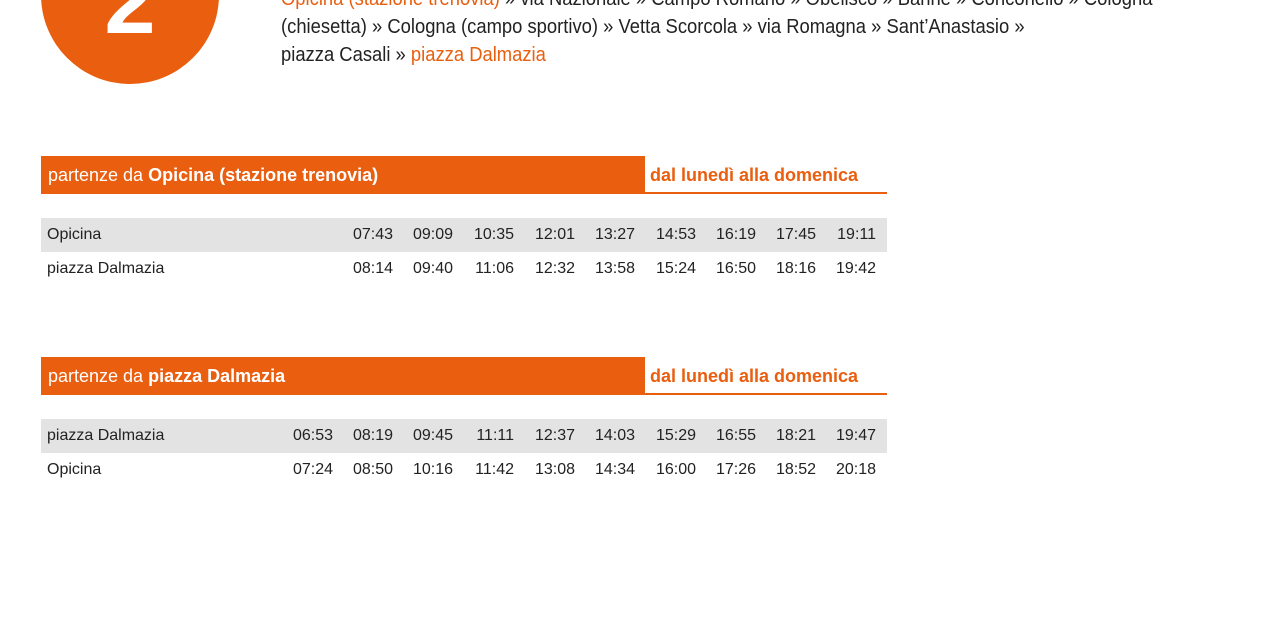  I want to click on route-text: piazza Casali », so click(346, 55).